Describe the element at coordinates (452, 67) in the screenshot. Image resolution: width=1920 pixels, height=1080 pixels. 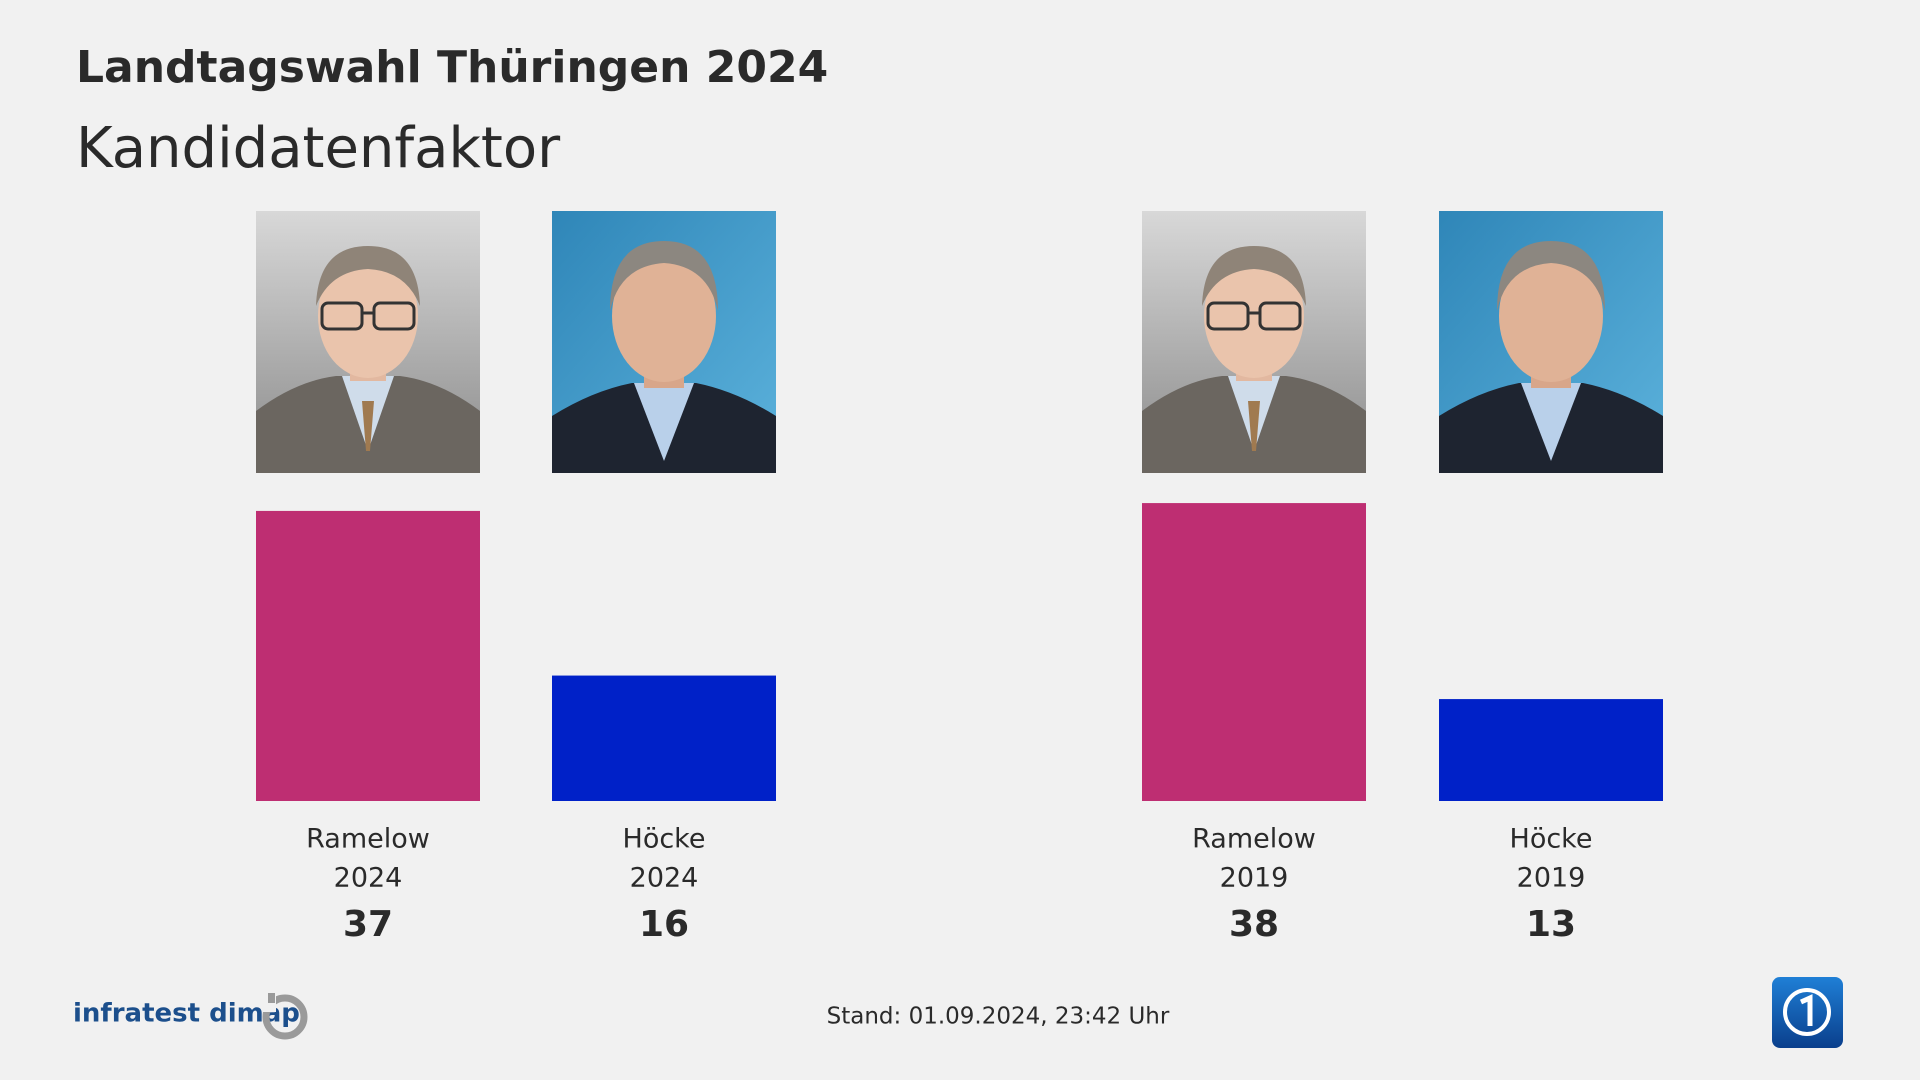
I see `chart-title: Landtagswahl Thüringen 2024` at that location.